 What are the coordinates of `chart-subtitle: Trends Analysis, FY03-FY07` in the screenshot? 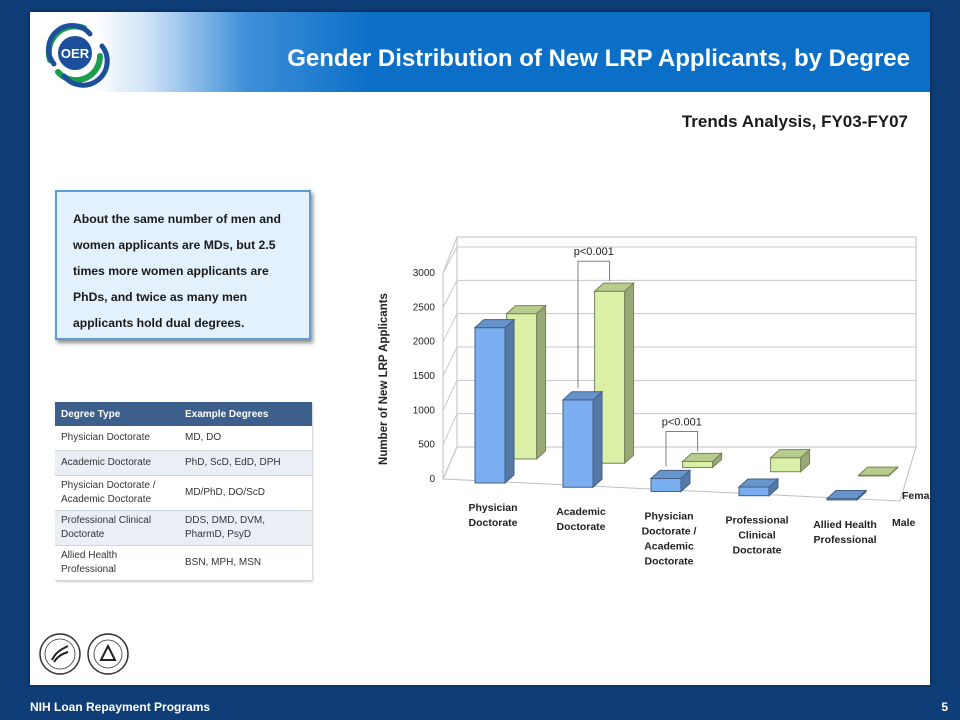 It's located at (794, 121).